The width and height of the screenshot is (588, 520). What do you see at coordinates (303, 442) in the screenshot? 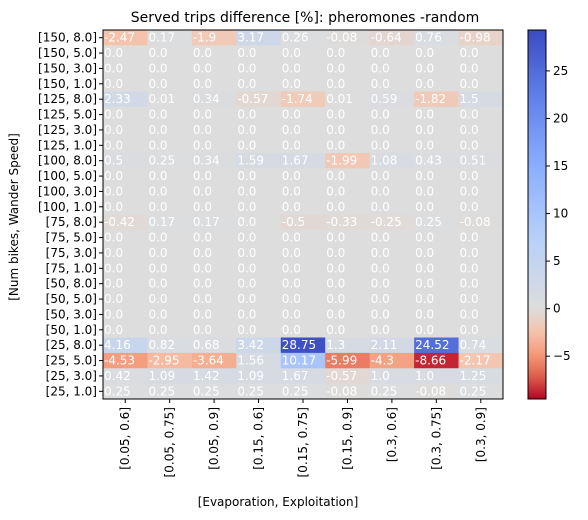
I see `x-tick-label: [0.15, 0.75]` at bounding box center [303, 442].